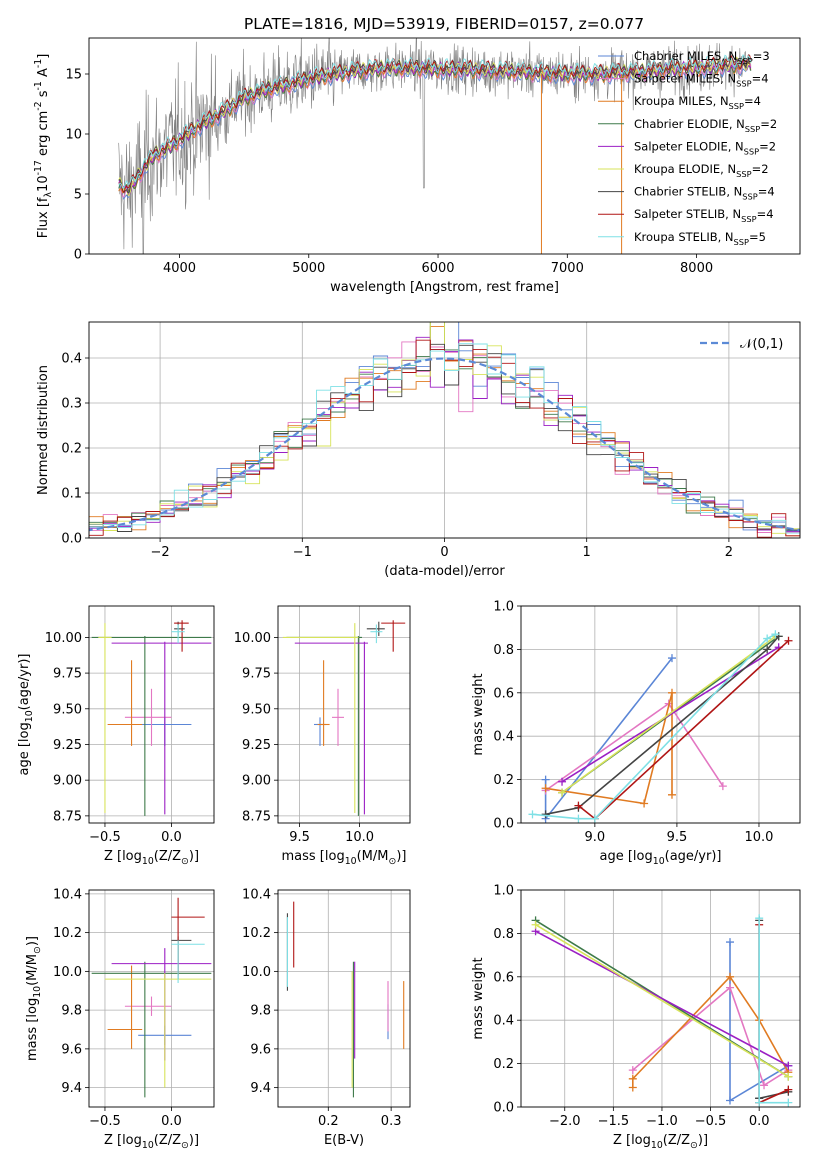  What do you see at coordinates (43, 146) in the screenshot?
I see `spectrum-ylabel: Flux [fλ10-17 erg cm-2 s-1 A-1]` at bounding box center [43, 146].